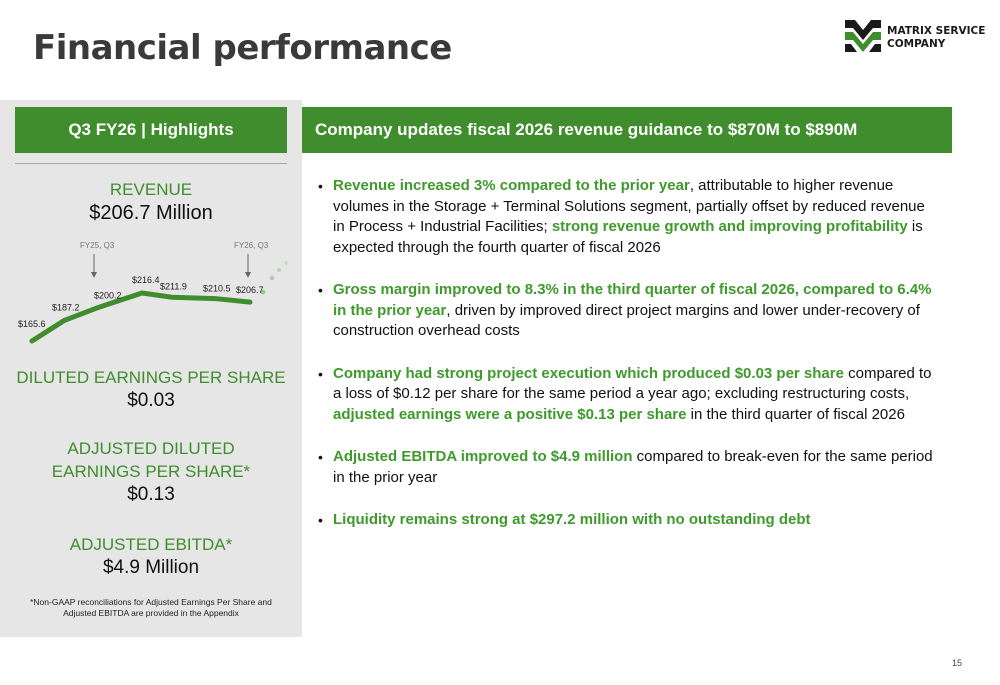 This screenshot has height=685, width=1000. What do you see at coordinates (151, 544) in the screenshot?
I see `adjusted-ebitda-label: ADJUSTED EBITDA*` at bounding box center [151, 544].